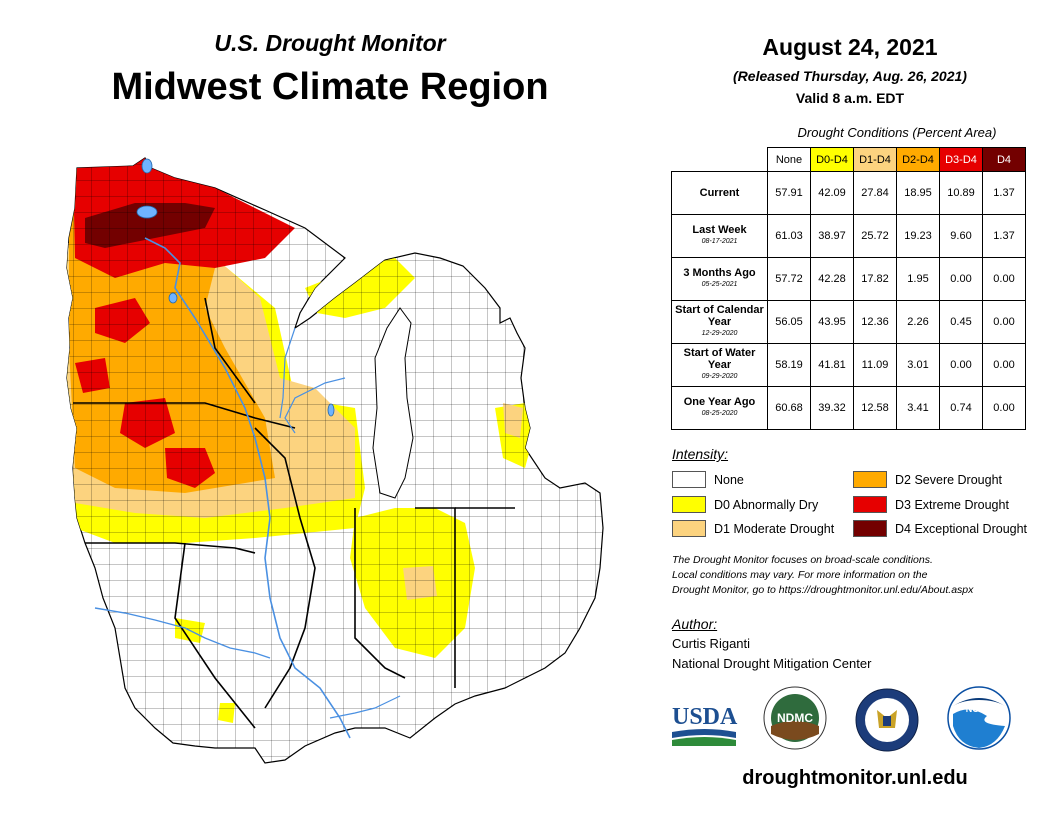 Image resolution: width=1056 pixels, height=816 pixels. I want to click on usda-logo: USDA, so click(705, 725).